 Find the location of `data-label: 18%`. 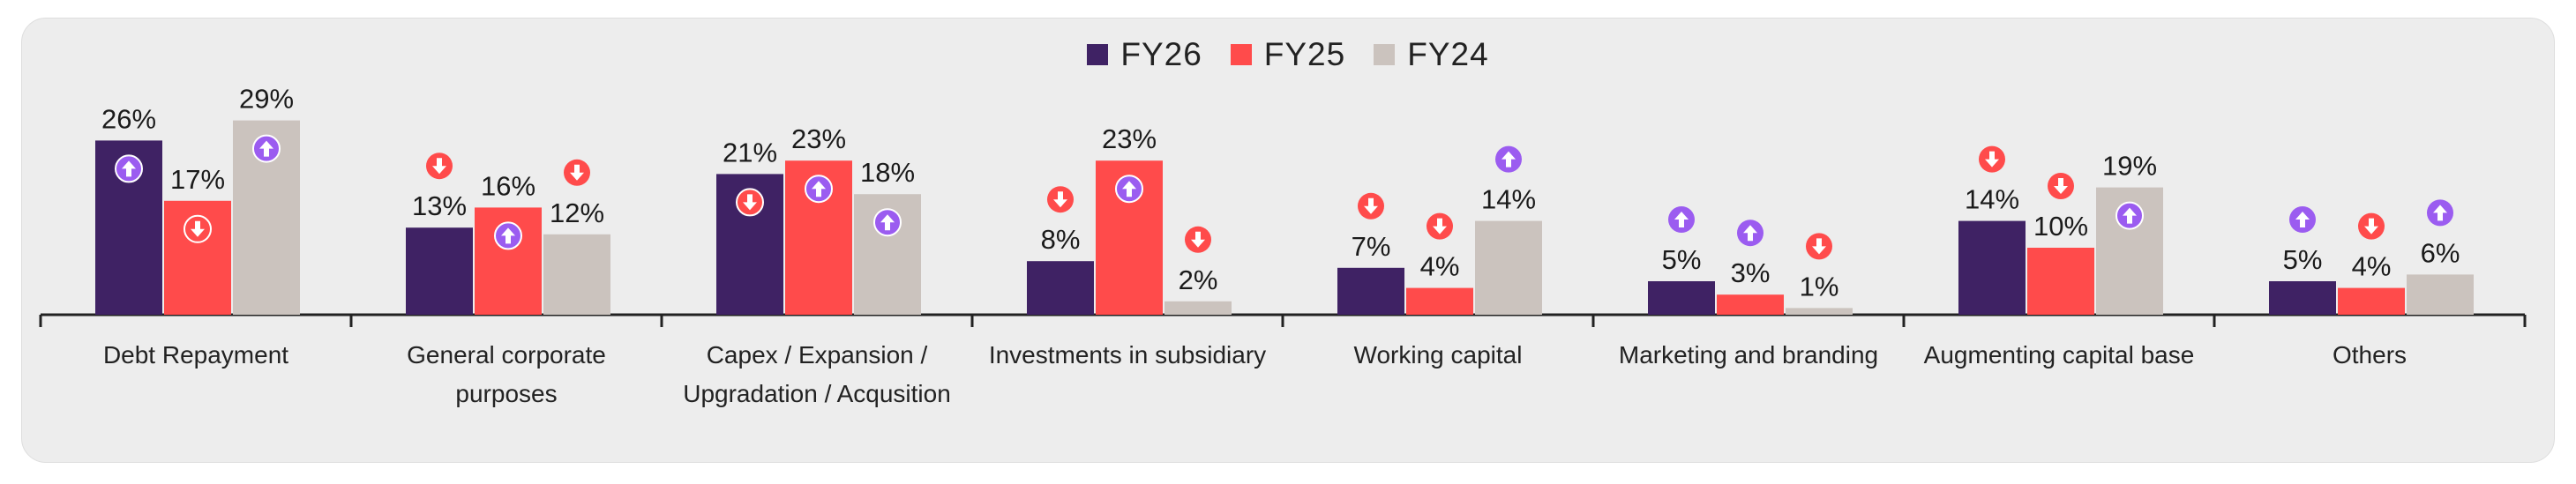

data-label: 18% is located at coordinates (888, 172).